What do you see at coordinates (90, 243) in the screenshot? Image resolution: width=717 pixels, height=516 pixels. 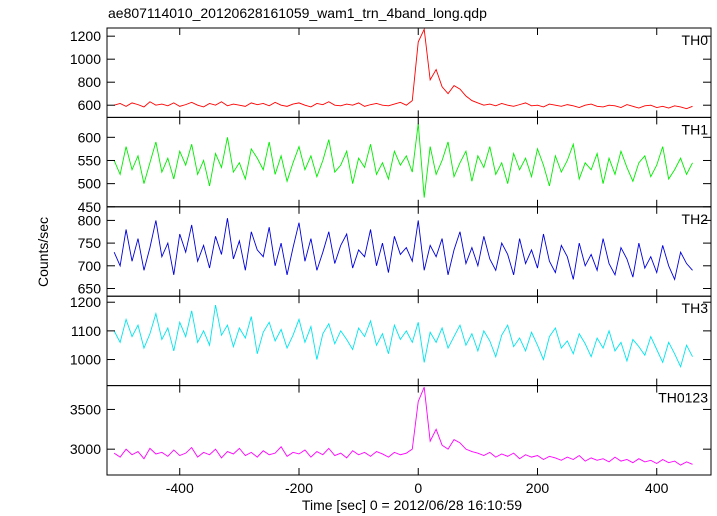 I see `y-tick-label: 750` at bounding box center [90, 243].